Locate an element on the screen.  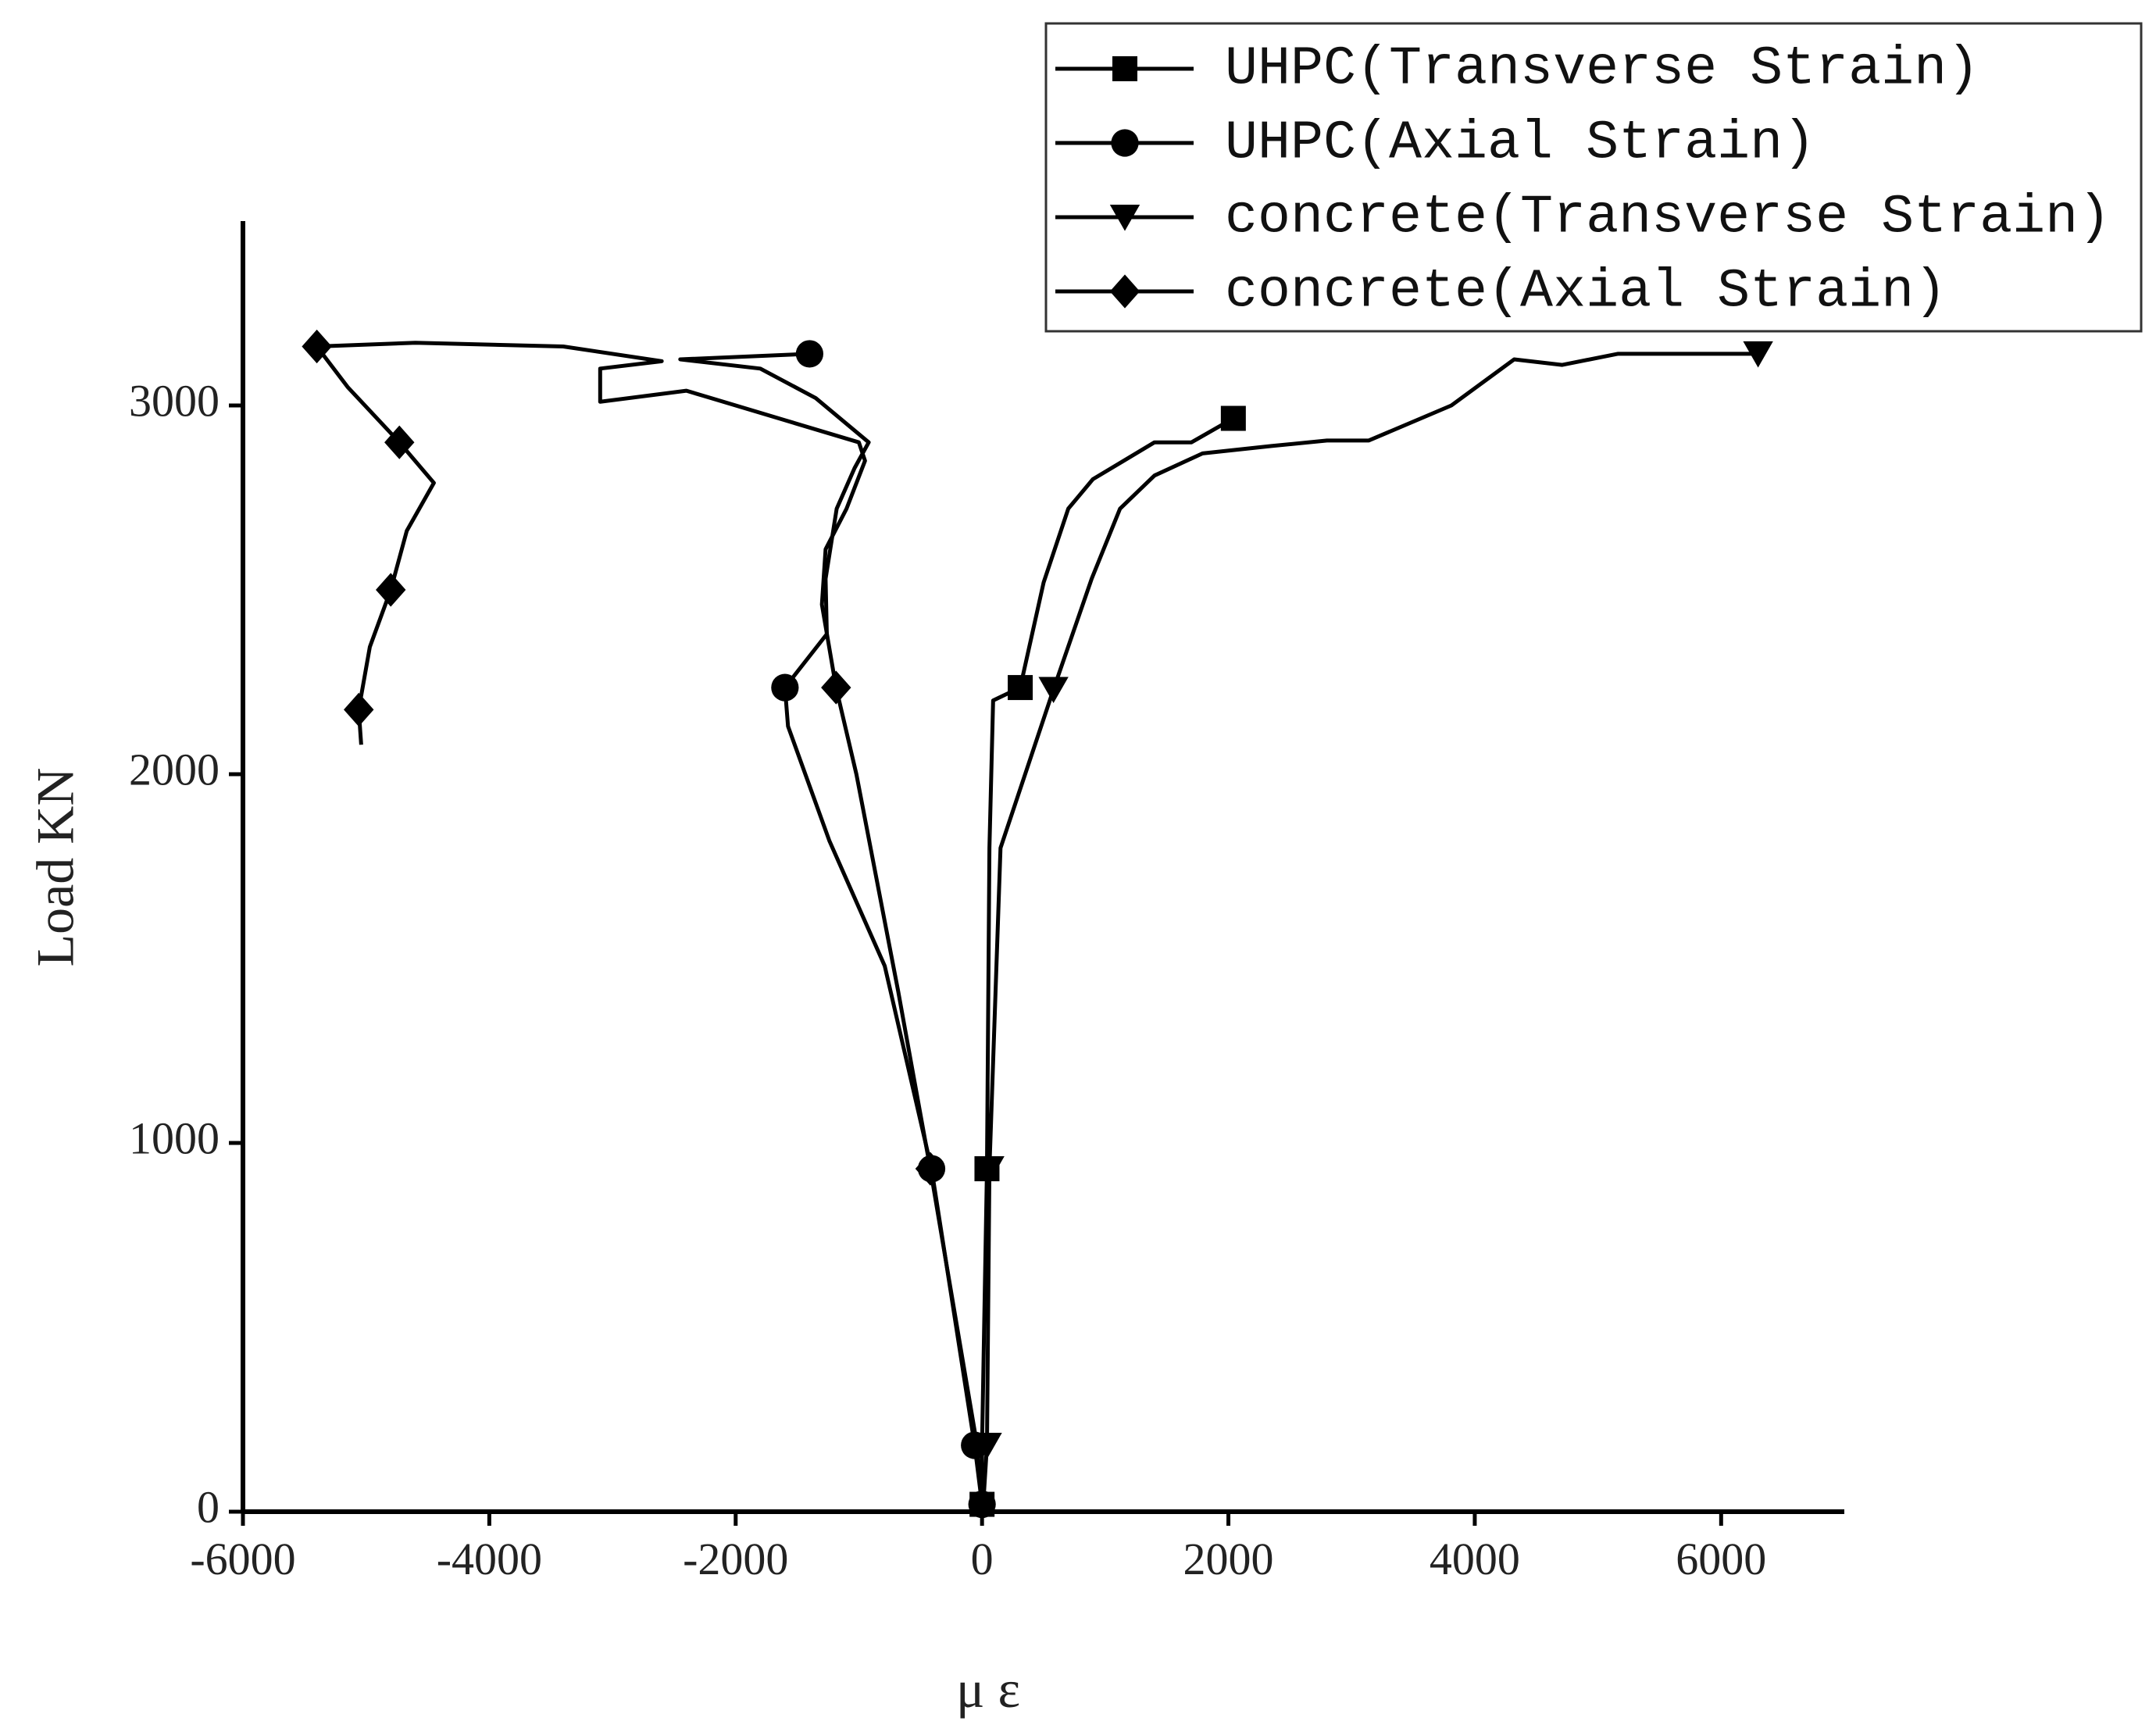
legend-label: concrete(Axial Strain) is located at coordinates (1586, 292).